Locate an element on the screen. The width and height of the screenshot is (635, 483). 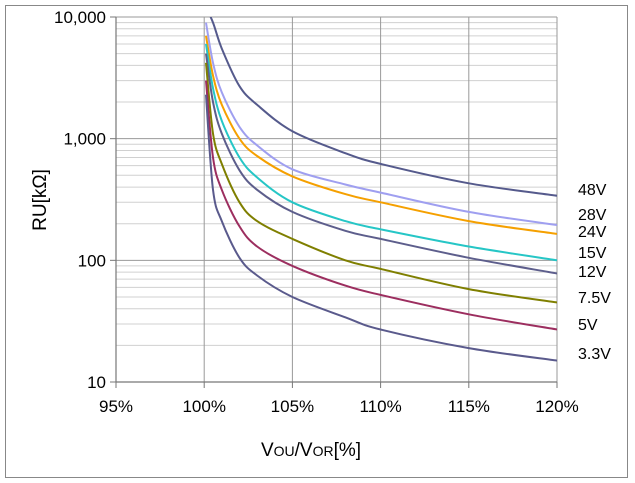
x-axis-title: VOU/VOR[%] is located at coordinates (311, 450).